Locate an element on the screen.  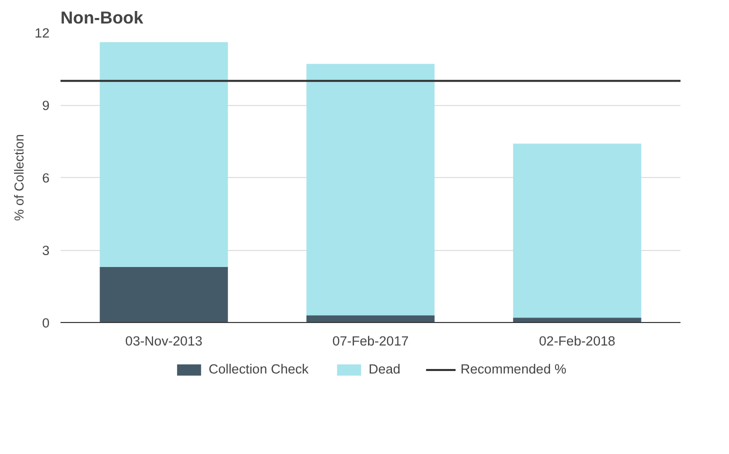
y-tick-label: 12 is located at coordinates (42, 33).